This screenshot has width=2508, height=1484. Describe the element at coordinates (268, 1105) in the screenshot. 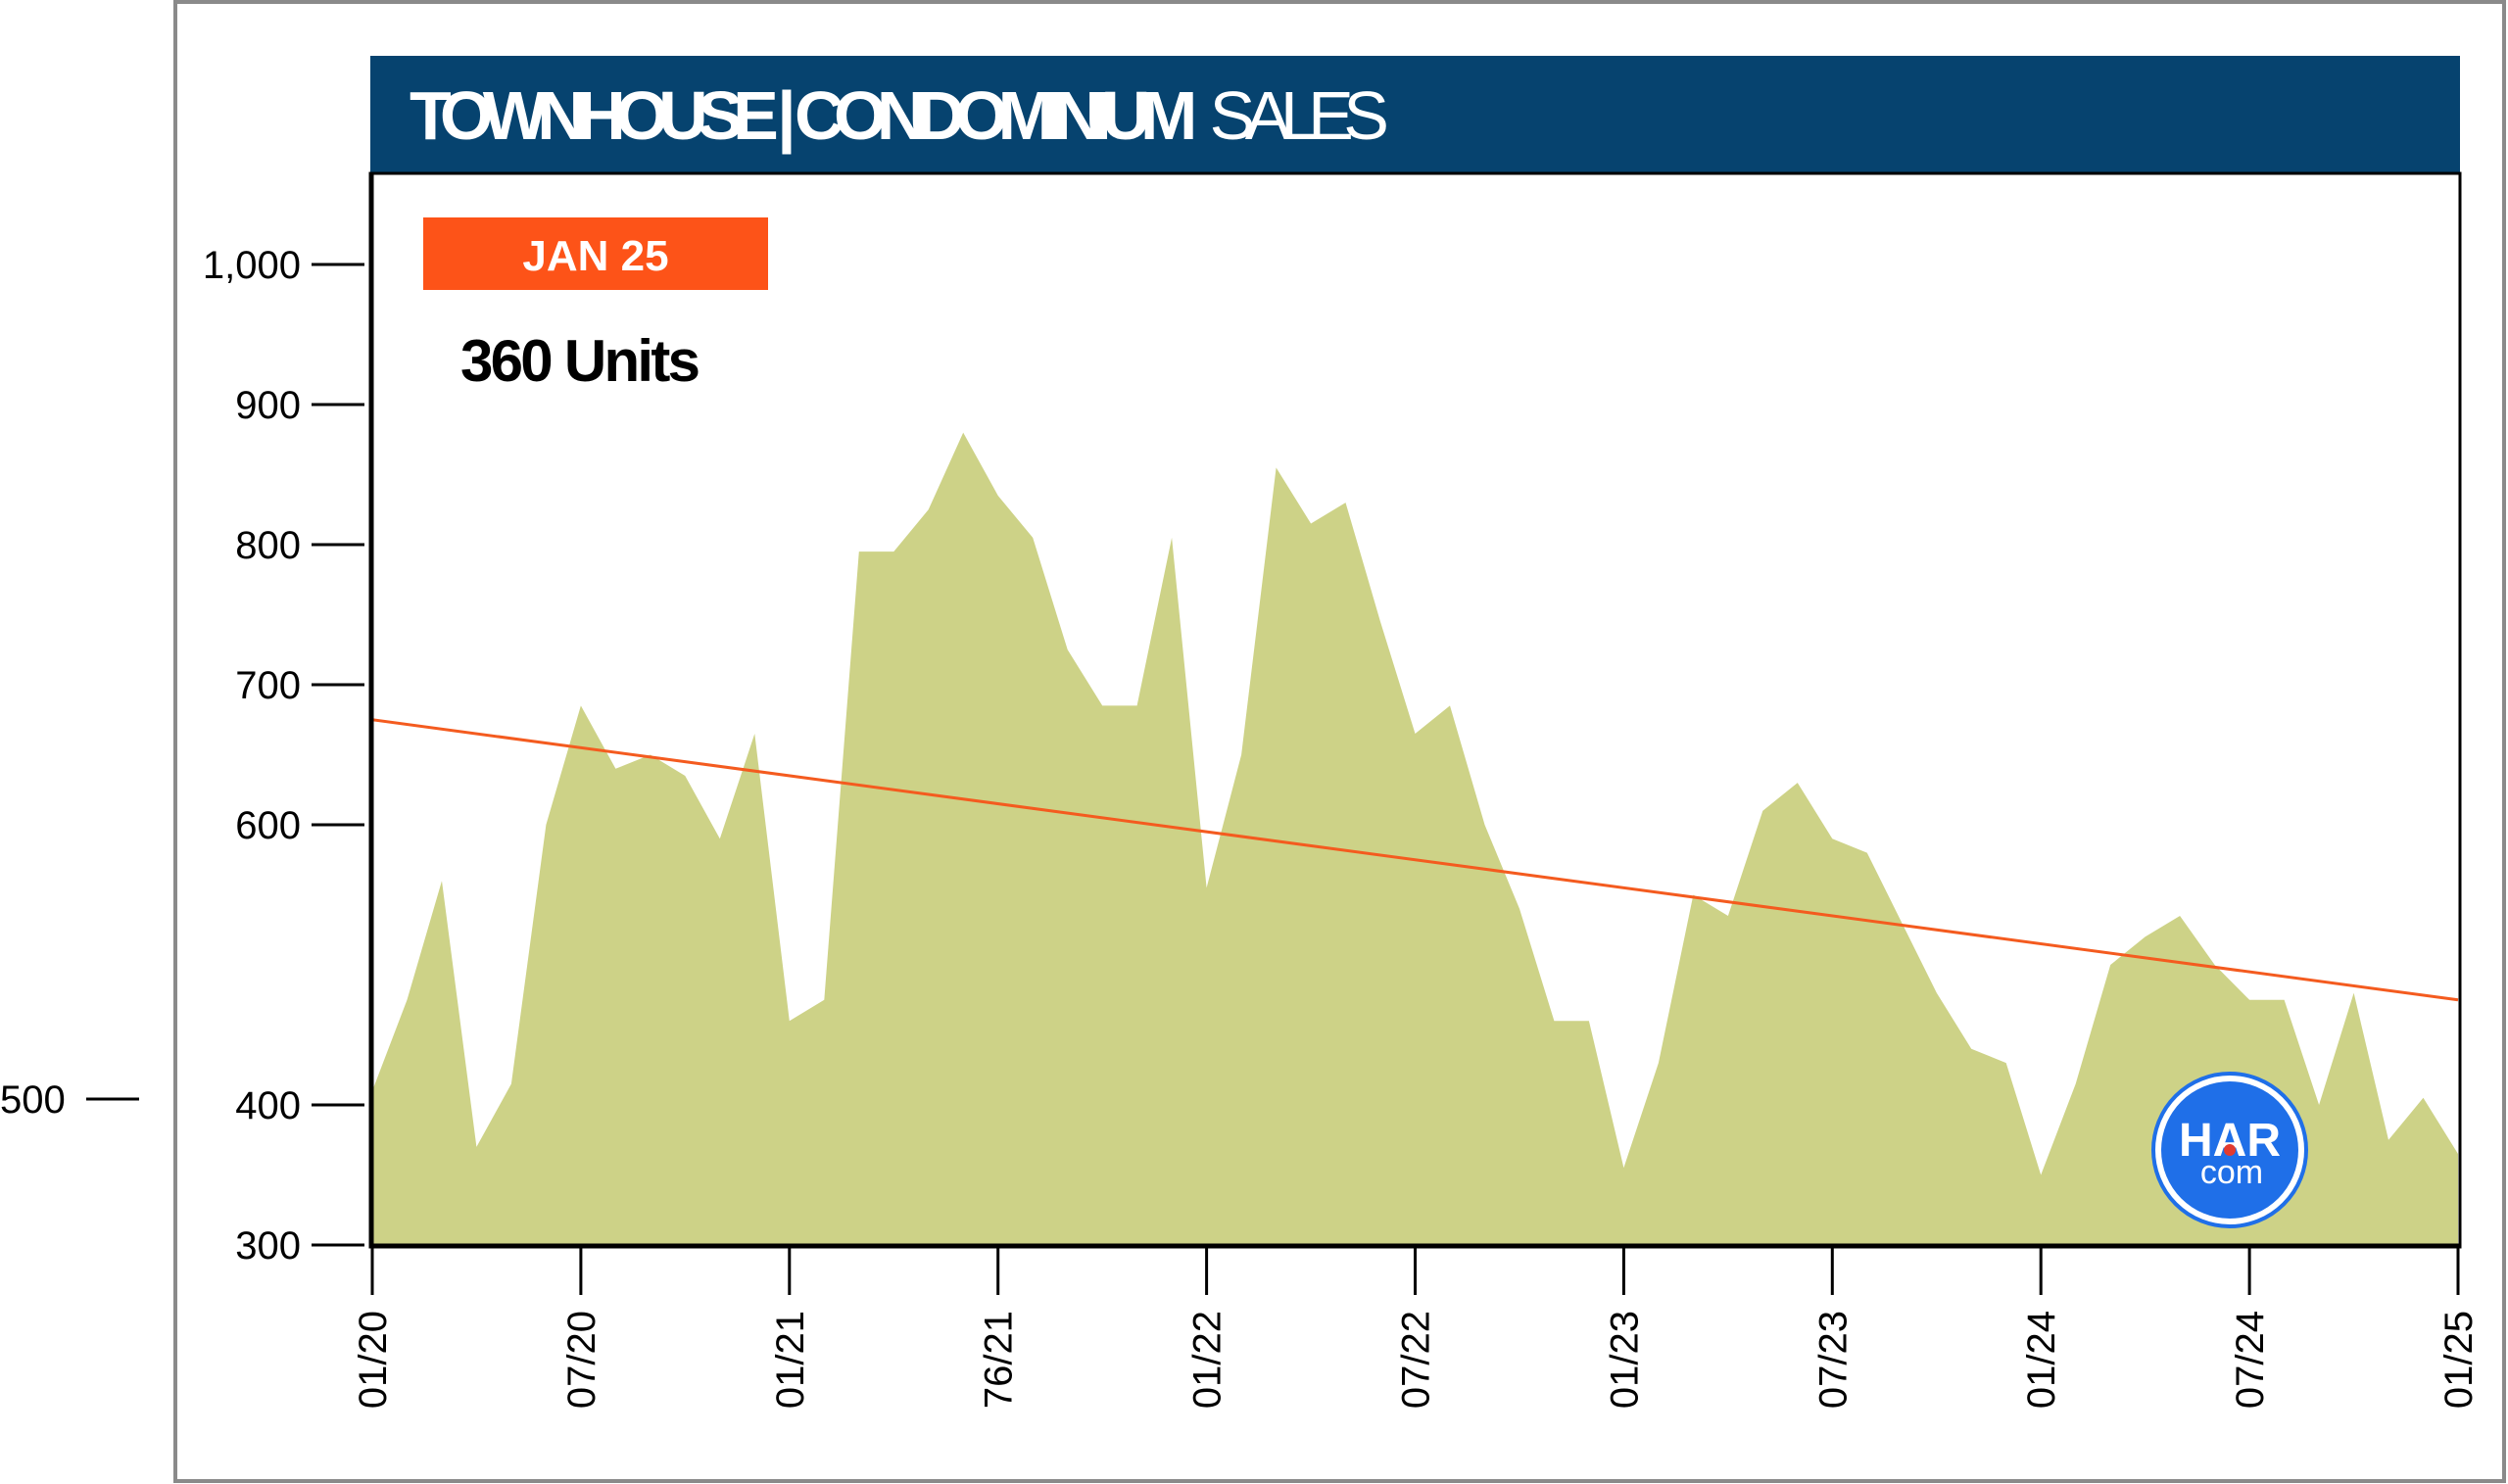

I see `y-tick-label: 400` at that location.